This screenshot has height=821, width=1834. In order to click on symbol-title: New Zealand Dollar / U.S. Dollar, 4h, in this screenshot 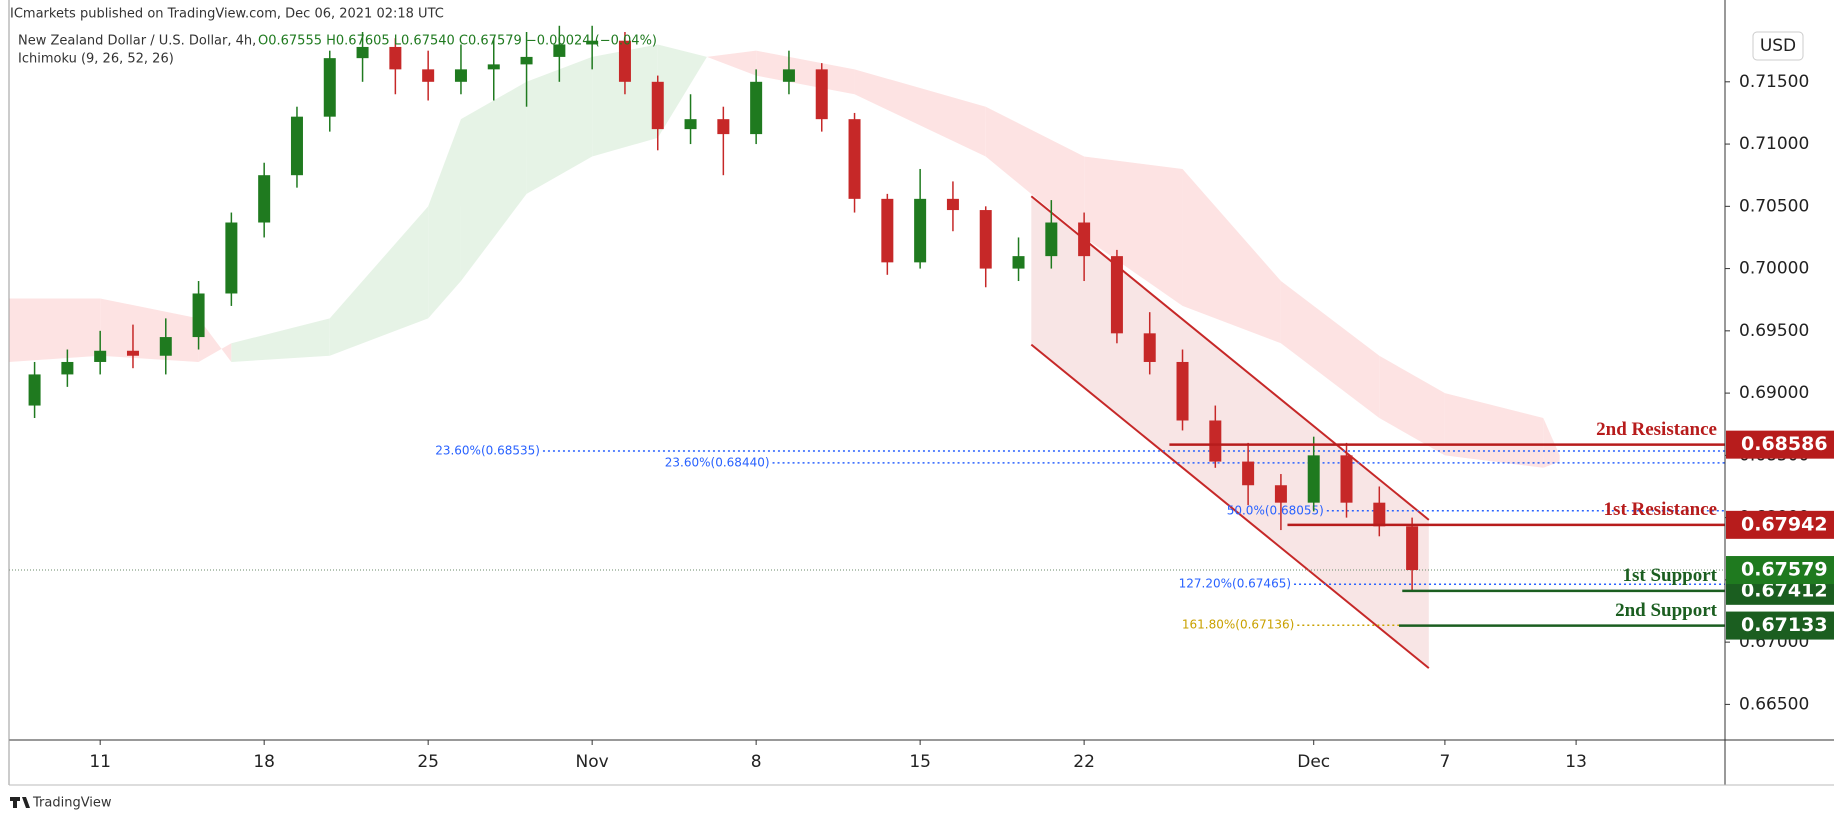, I will do `click(137, 41)`.